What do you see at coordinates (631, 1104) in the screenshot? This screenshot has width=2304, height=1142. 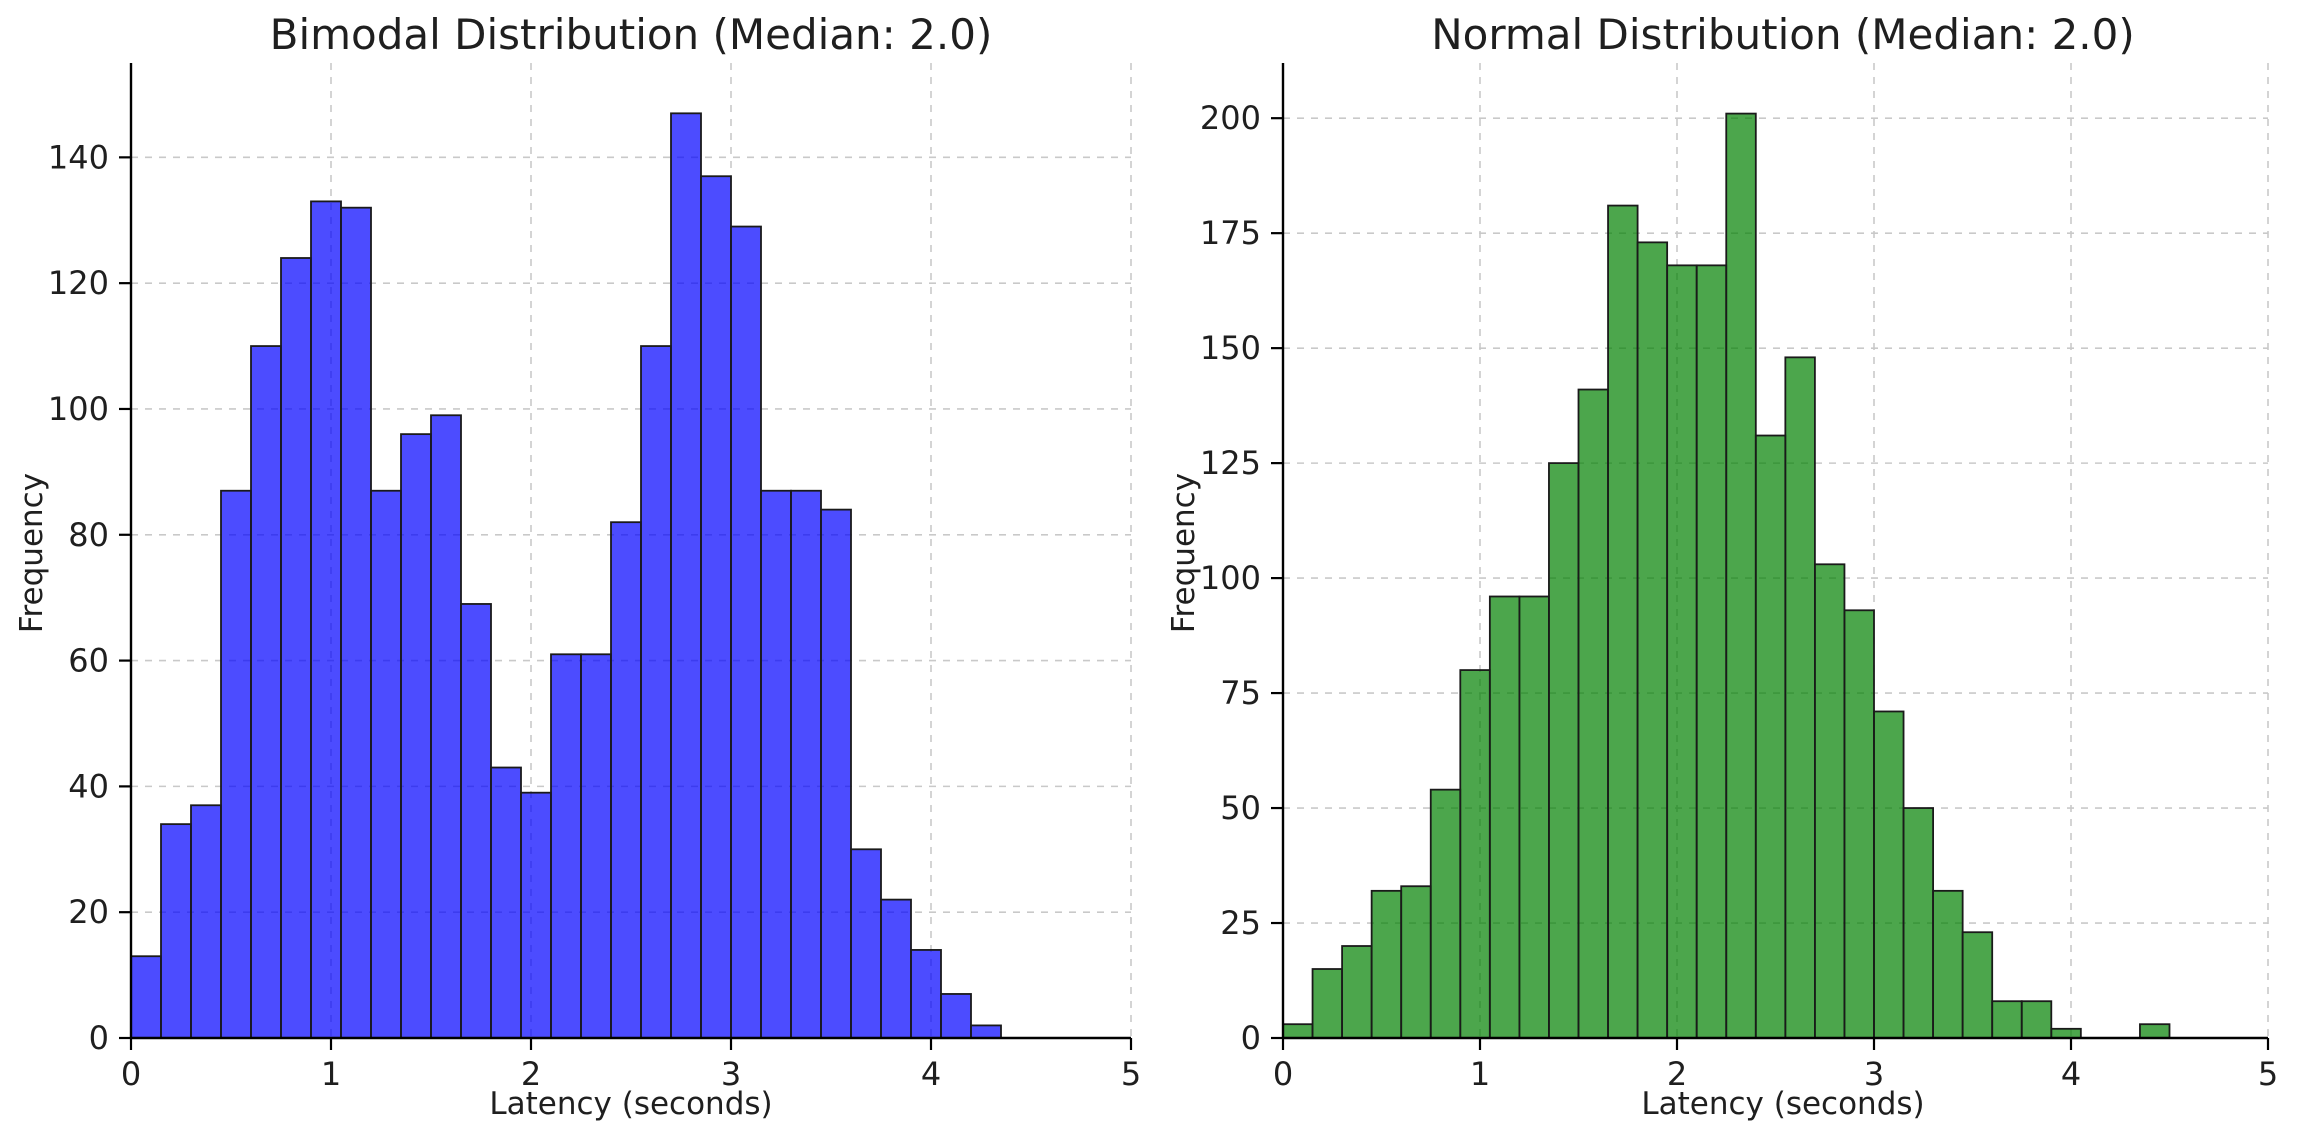 I see `left-x-axis-label: Latency (seconds)` at bounding box center [631, 1104].